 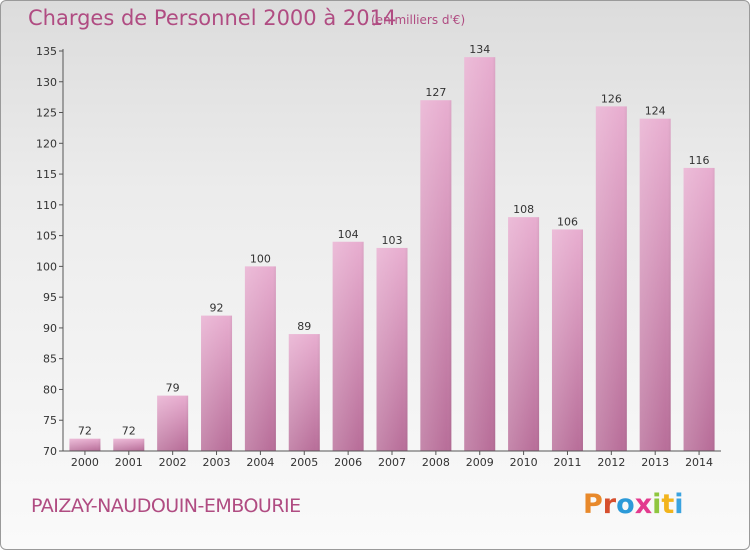 I want to click on y-tick-label: 95, so click(x=50, y=297).